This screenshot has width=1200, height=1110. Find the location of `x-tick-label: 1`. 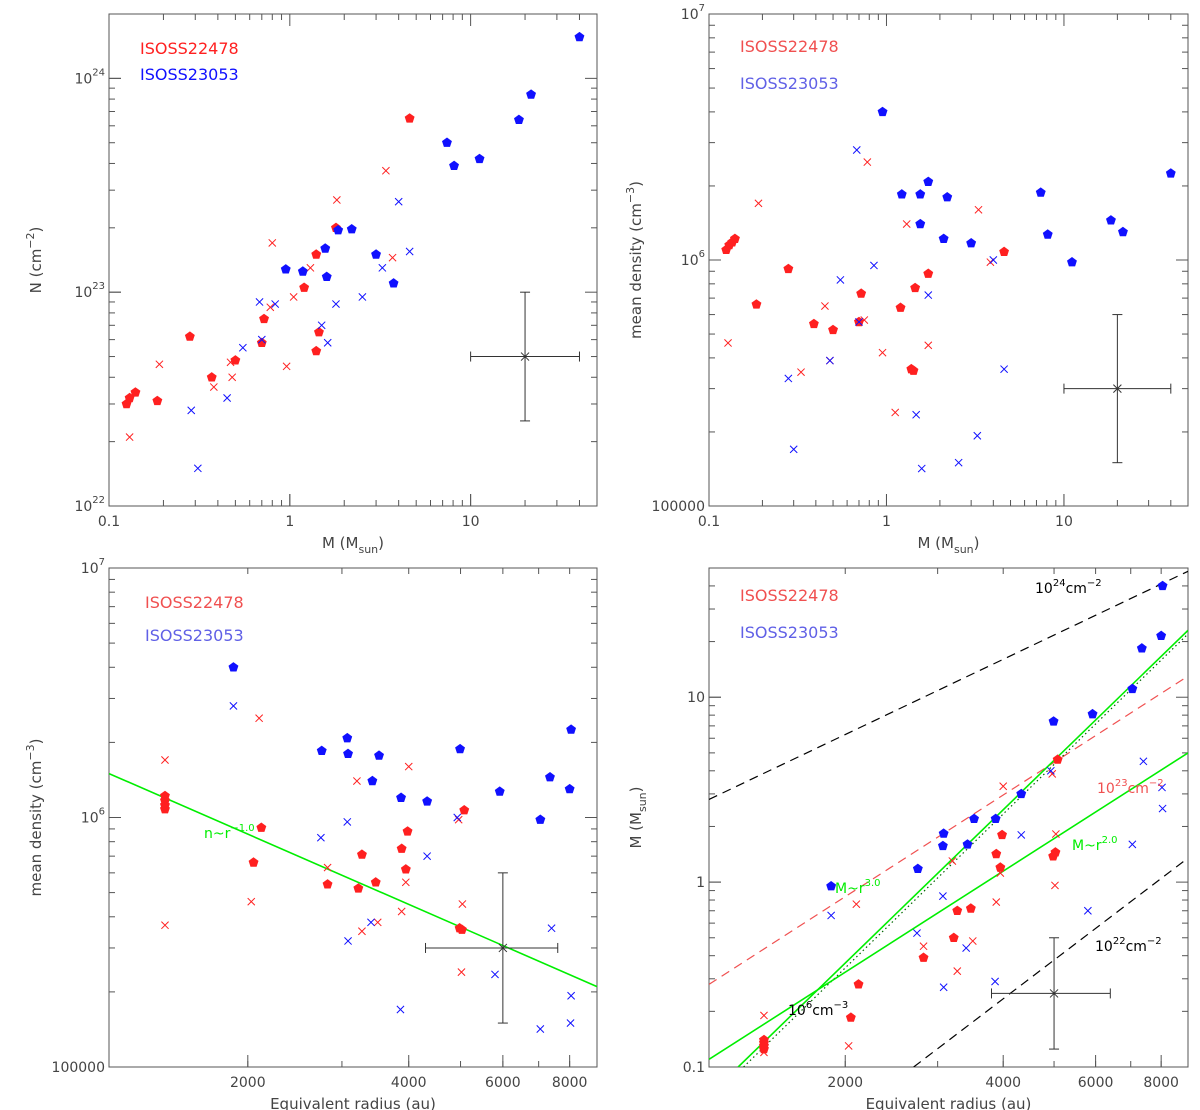

x-tick-label: 1 is located at coordinates (289, 522).